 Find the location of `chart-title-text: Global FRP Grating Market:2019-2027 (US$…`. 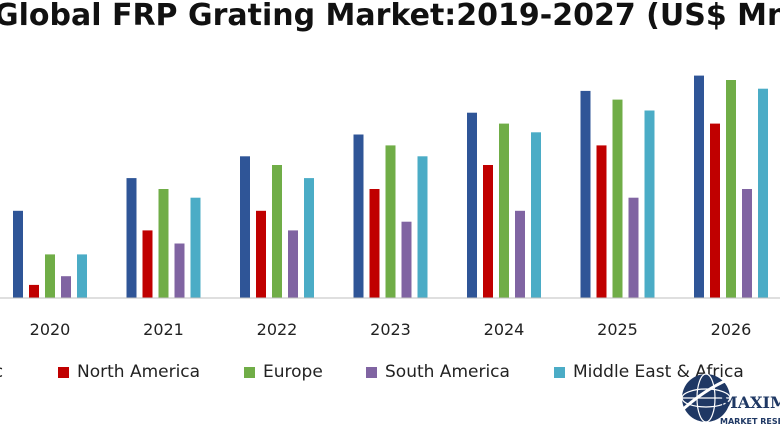

chart-title-text: Global FRP Grating Market:2019-2027 (US$… is located at coordinates (390, 16).